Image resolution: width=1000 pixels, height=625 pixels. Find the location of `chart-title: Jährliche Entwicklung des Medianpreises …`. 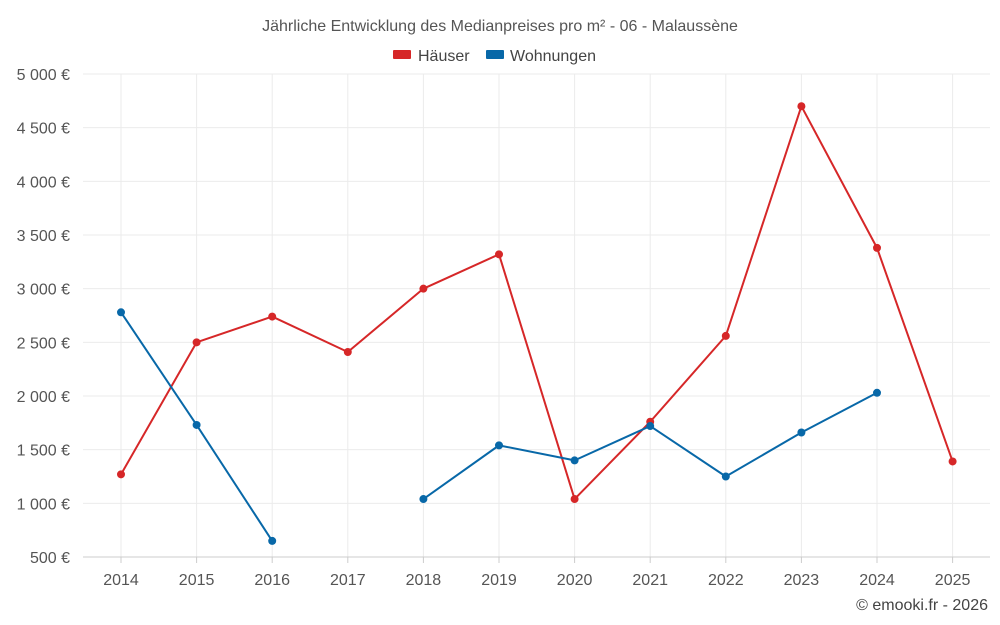

chart-title: Jährliche Entwicklung des Medianpreises … is located at coordinates (500, 26).